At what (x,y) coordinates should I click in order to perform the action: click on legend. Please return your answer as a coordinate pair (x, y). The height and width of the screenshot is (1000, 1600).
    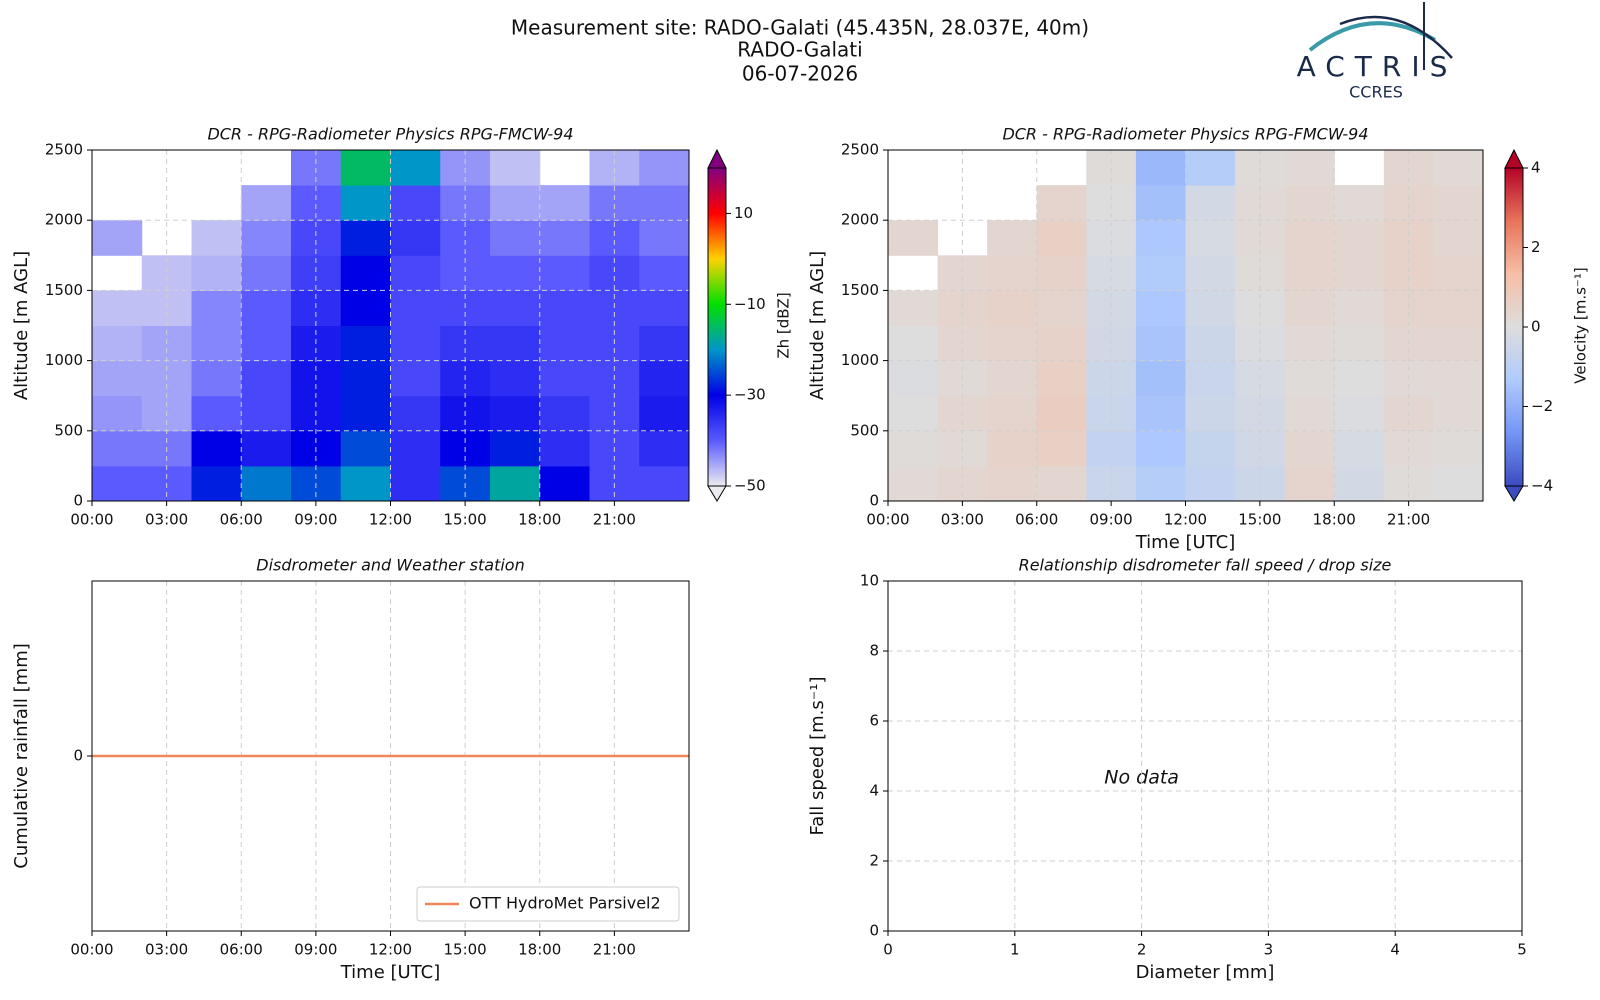
    Looking at the image, I should click on (548, 904).